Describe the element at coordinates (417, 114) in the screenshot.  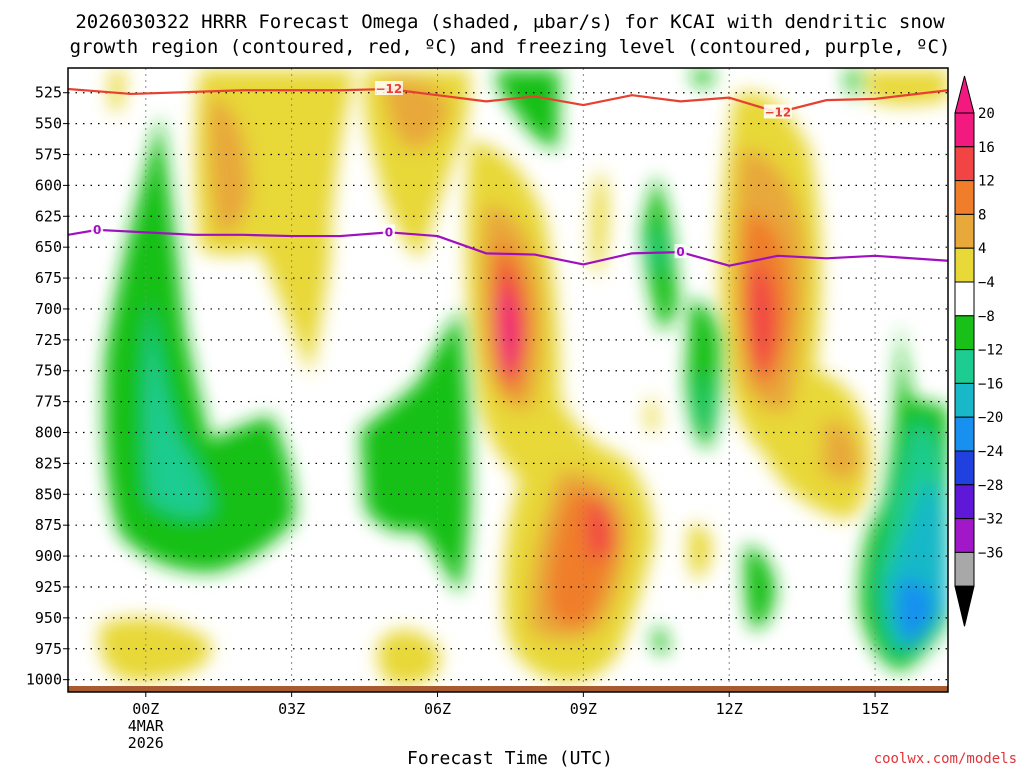
I see `omega-8-upper-b` at that location.